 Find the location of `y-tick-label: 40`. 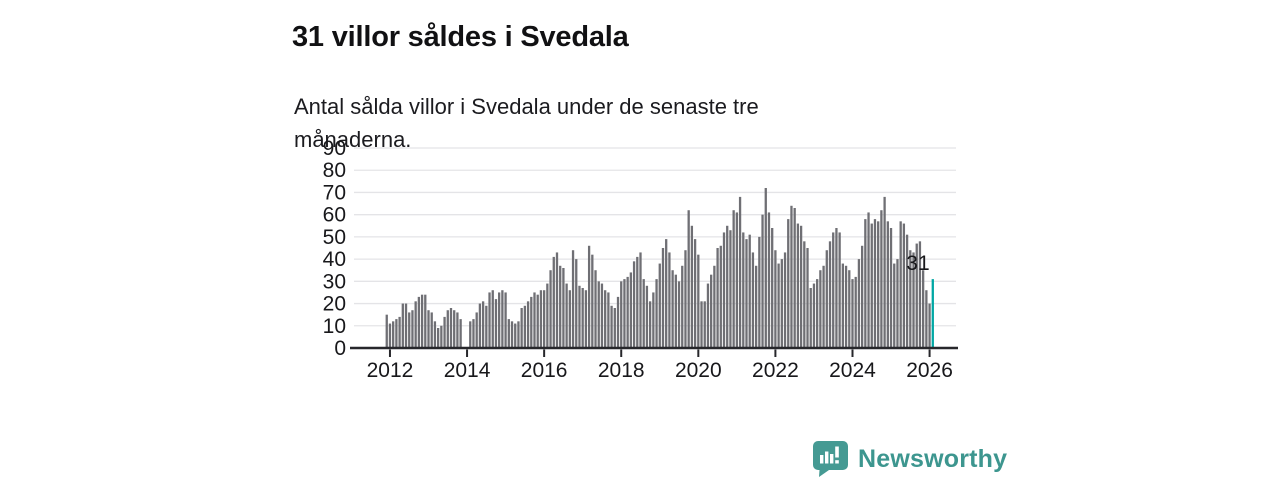

y-tick-label: 40 is located at coordinates (334, 259).